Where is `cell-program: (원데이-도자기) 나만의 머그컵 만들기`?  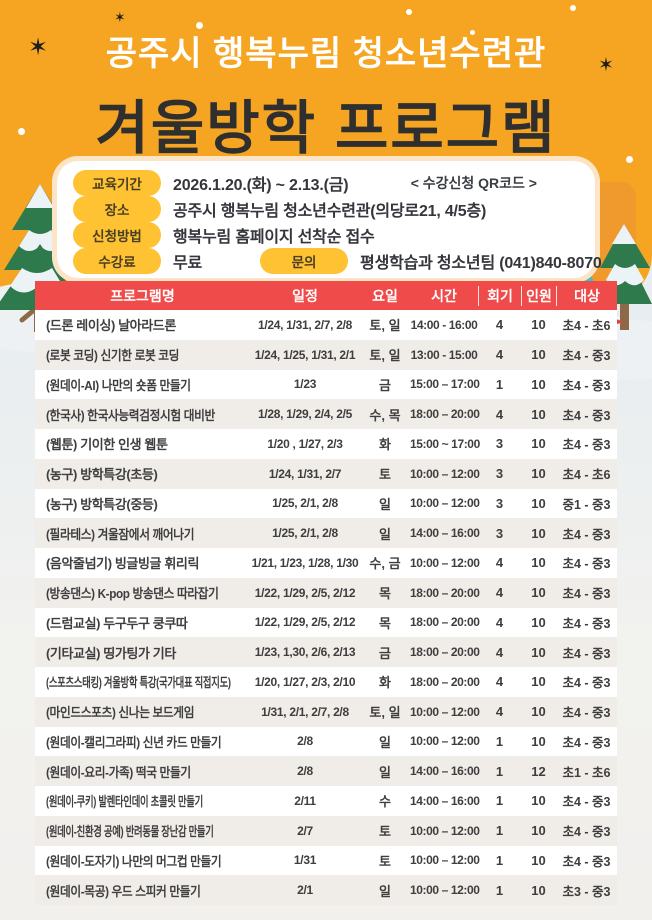 cell-program: (원데이-도자기) 나만의 머그컵 만들기 is located at coordinates (134, 861).